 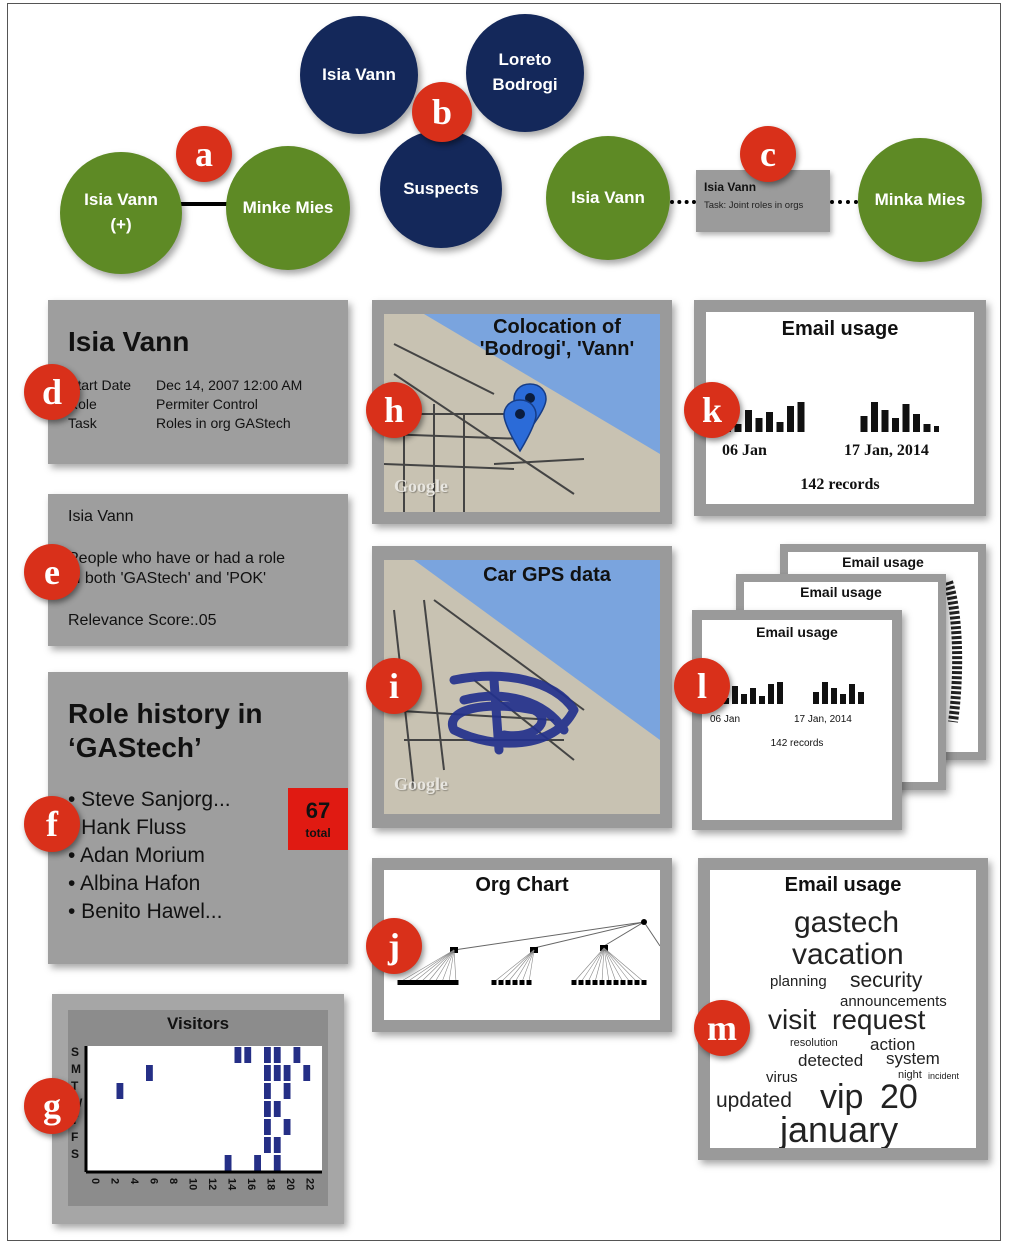 I want to click on node-isia-vann-suspect: Isia Vann, so click(x=359, y=75).